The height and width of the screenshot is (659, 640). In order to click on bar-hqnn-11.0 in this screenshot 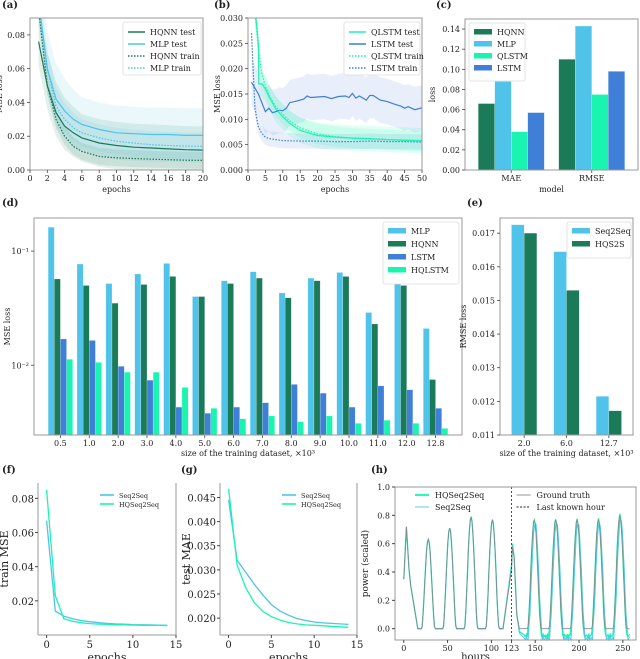, I will do `click(375, 379)`.